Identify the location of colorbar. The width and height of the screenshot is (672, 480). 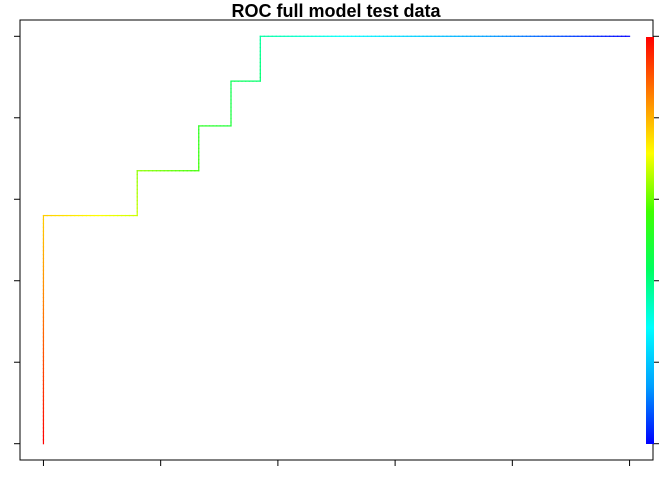
(650, 240).